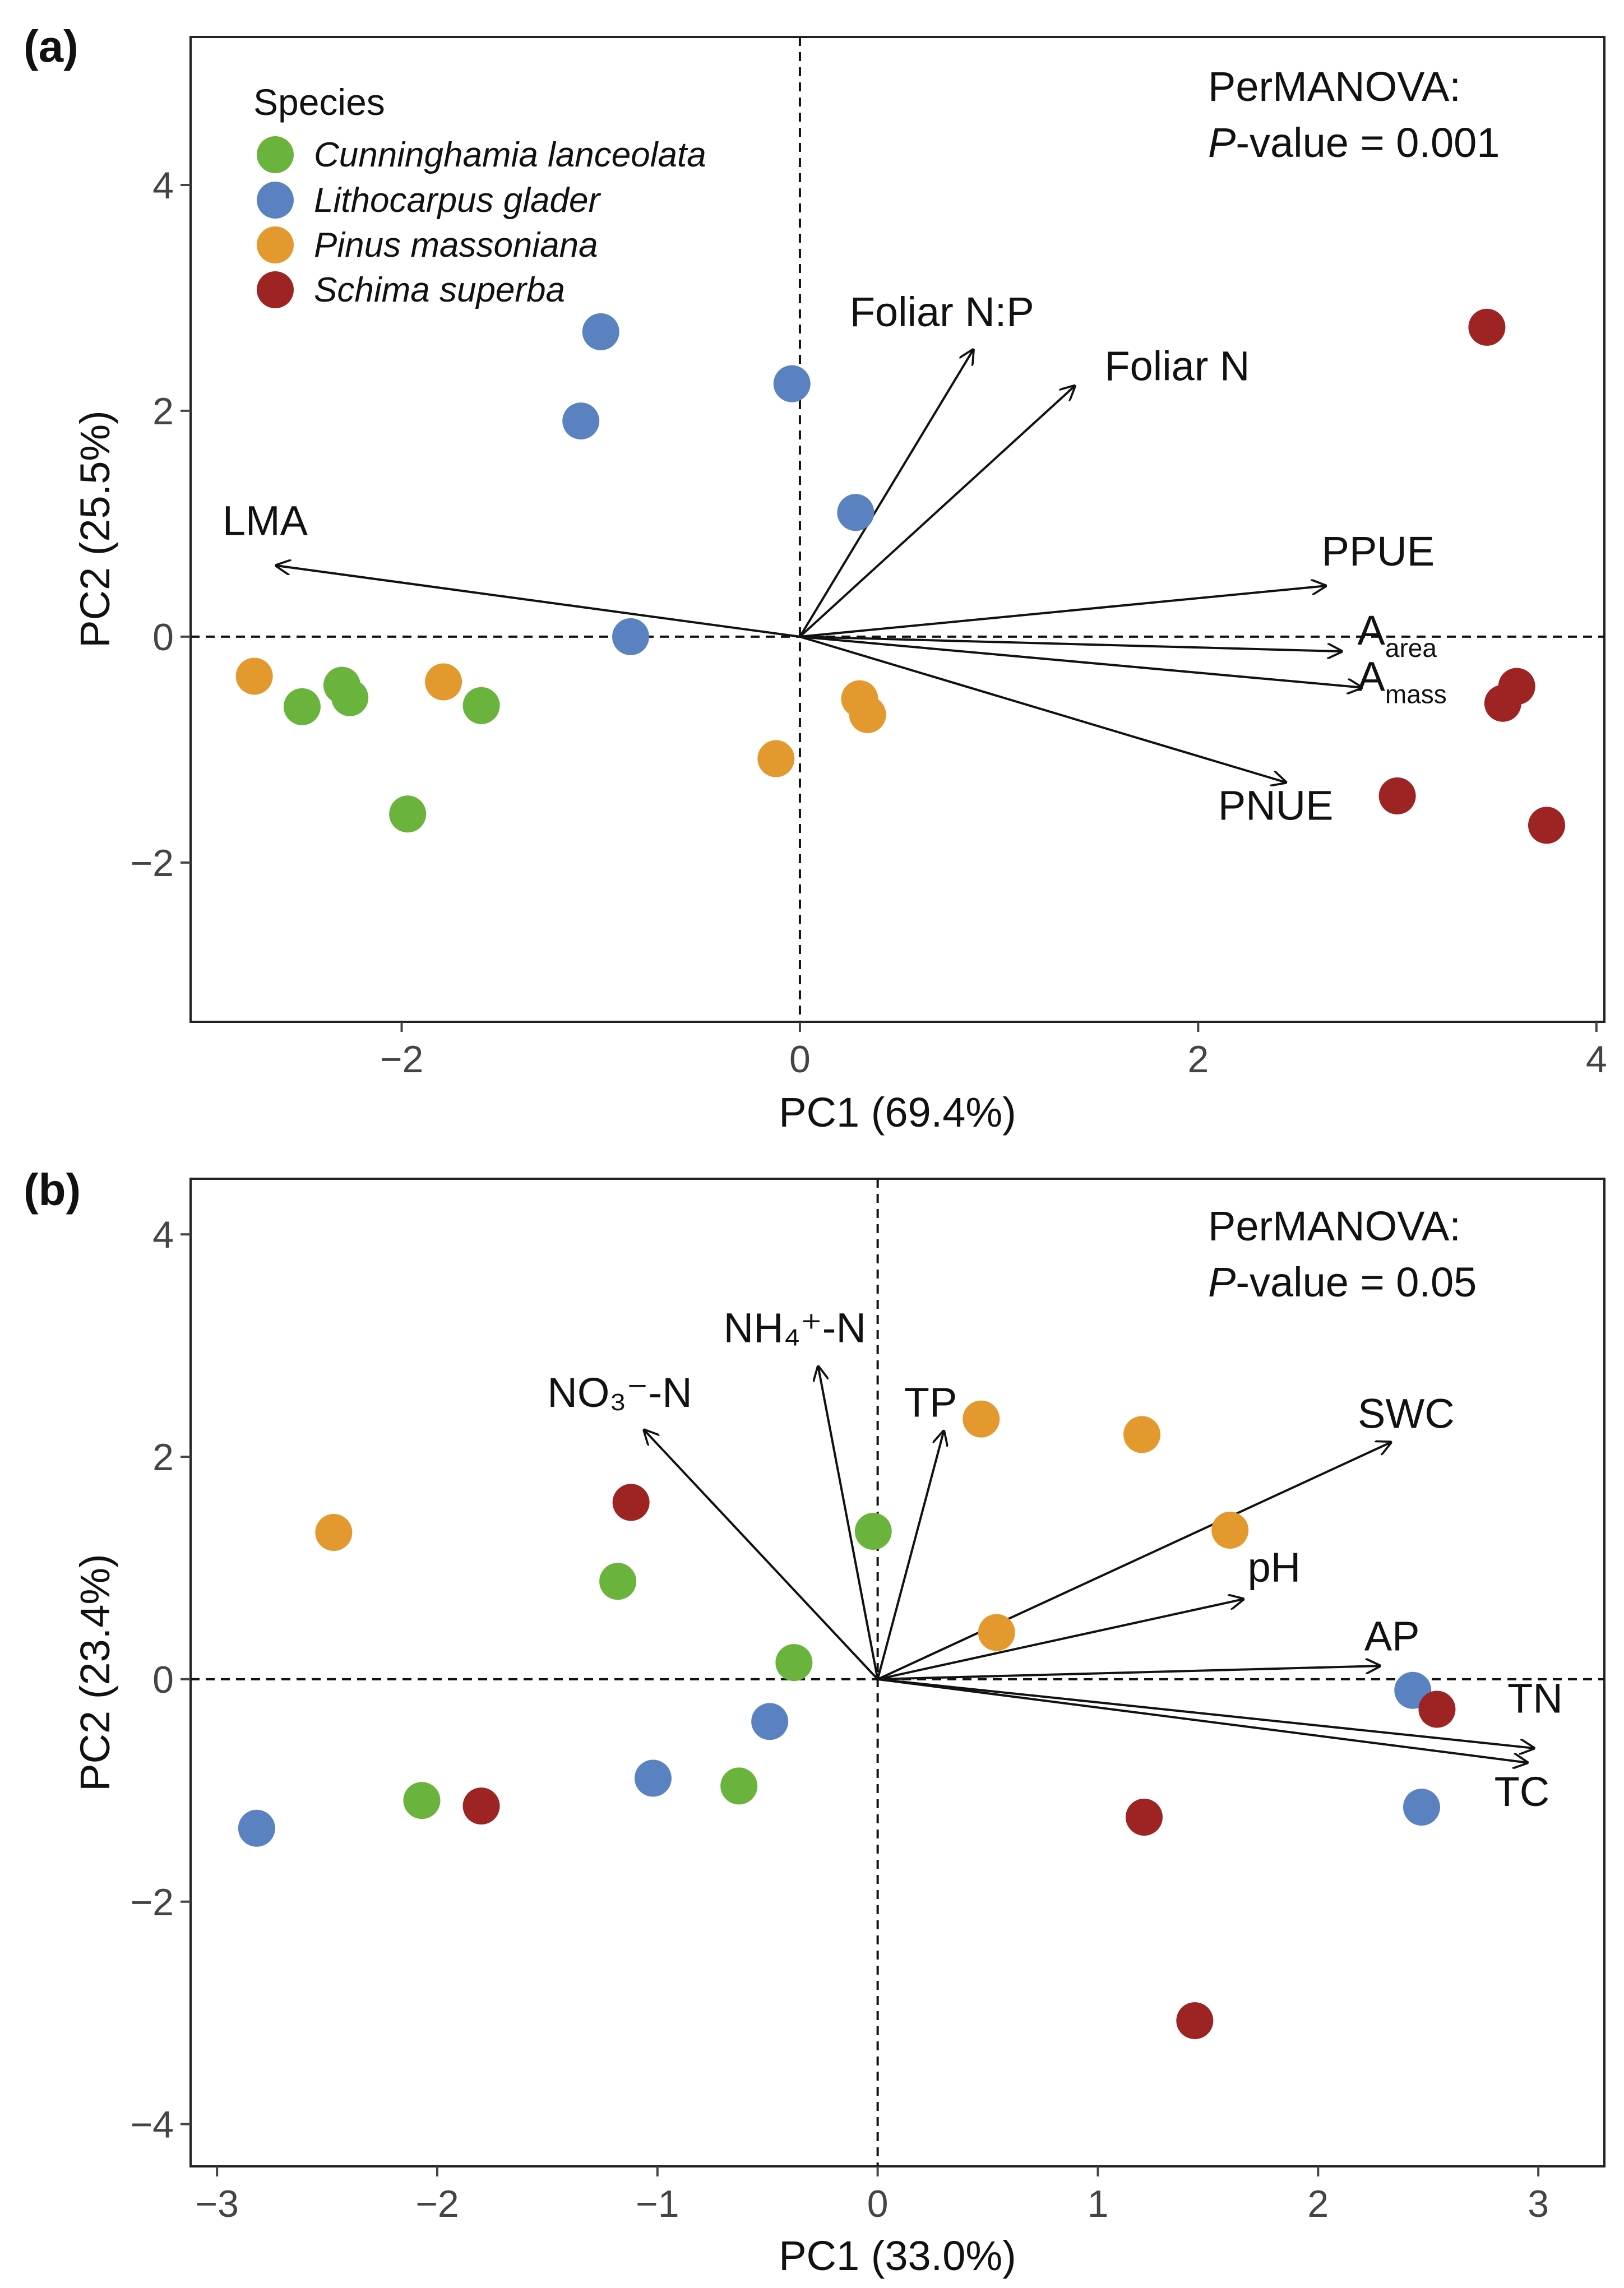 This screenshot has width=1624, height=2288. I want to click on permanova-b-title: PerMANOVA:, so click(1334, 1226).